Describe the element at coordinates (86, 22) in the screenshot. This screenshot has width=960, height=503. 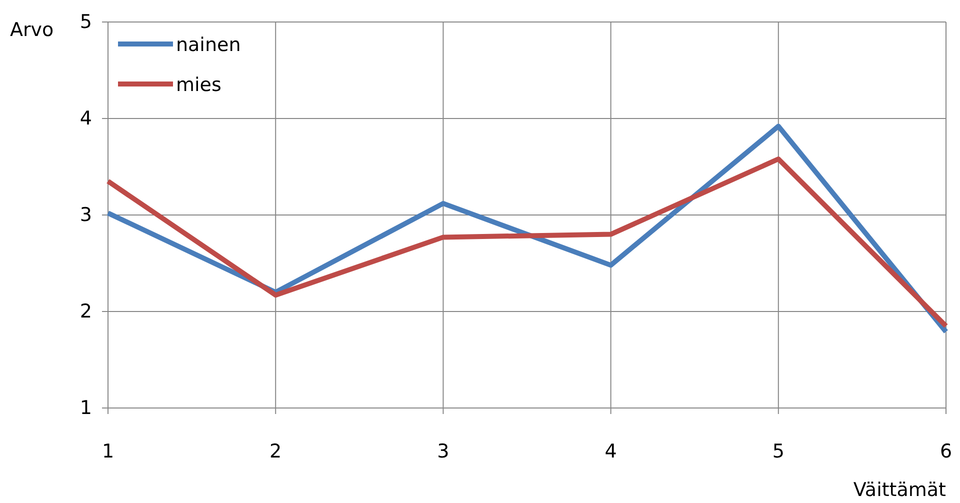
I see `y-tick-label: 5` at that location.